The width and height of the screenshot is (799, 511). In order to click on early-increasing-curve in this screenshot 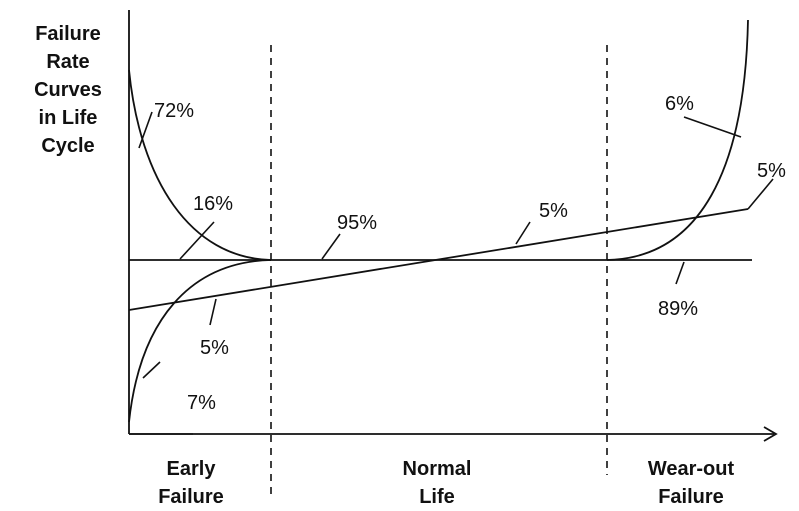, I will do `click(200, 341)`.